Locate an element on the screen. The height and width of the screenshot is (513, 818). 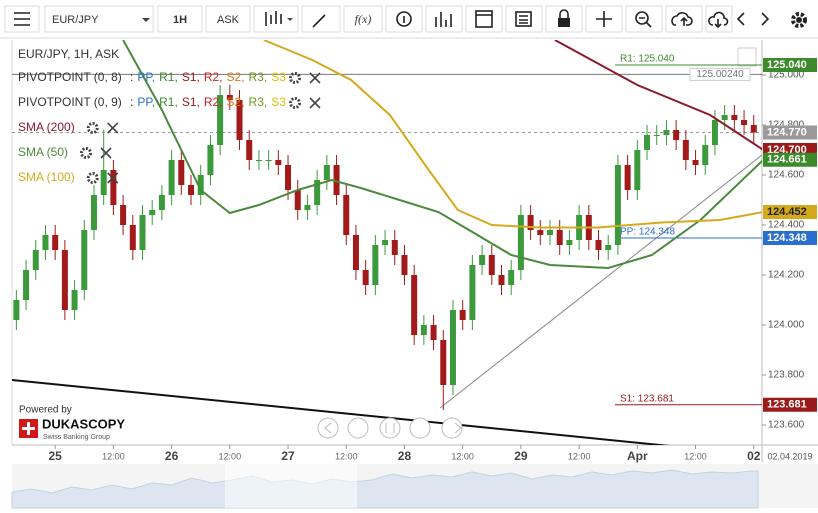
calendar-button is located at coordinates (484, 19).